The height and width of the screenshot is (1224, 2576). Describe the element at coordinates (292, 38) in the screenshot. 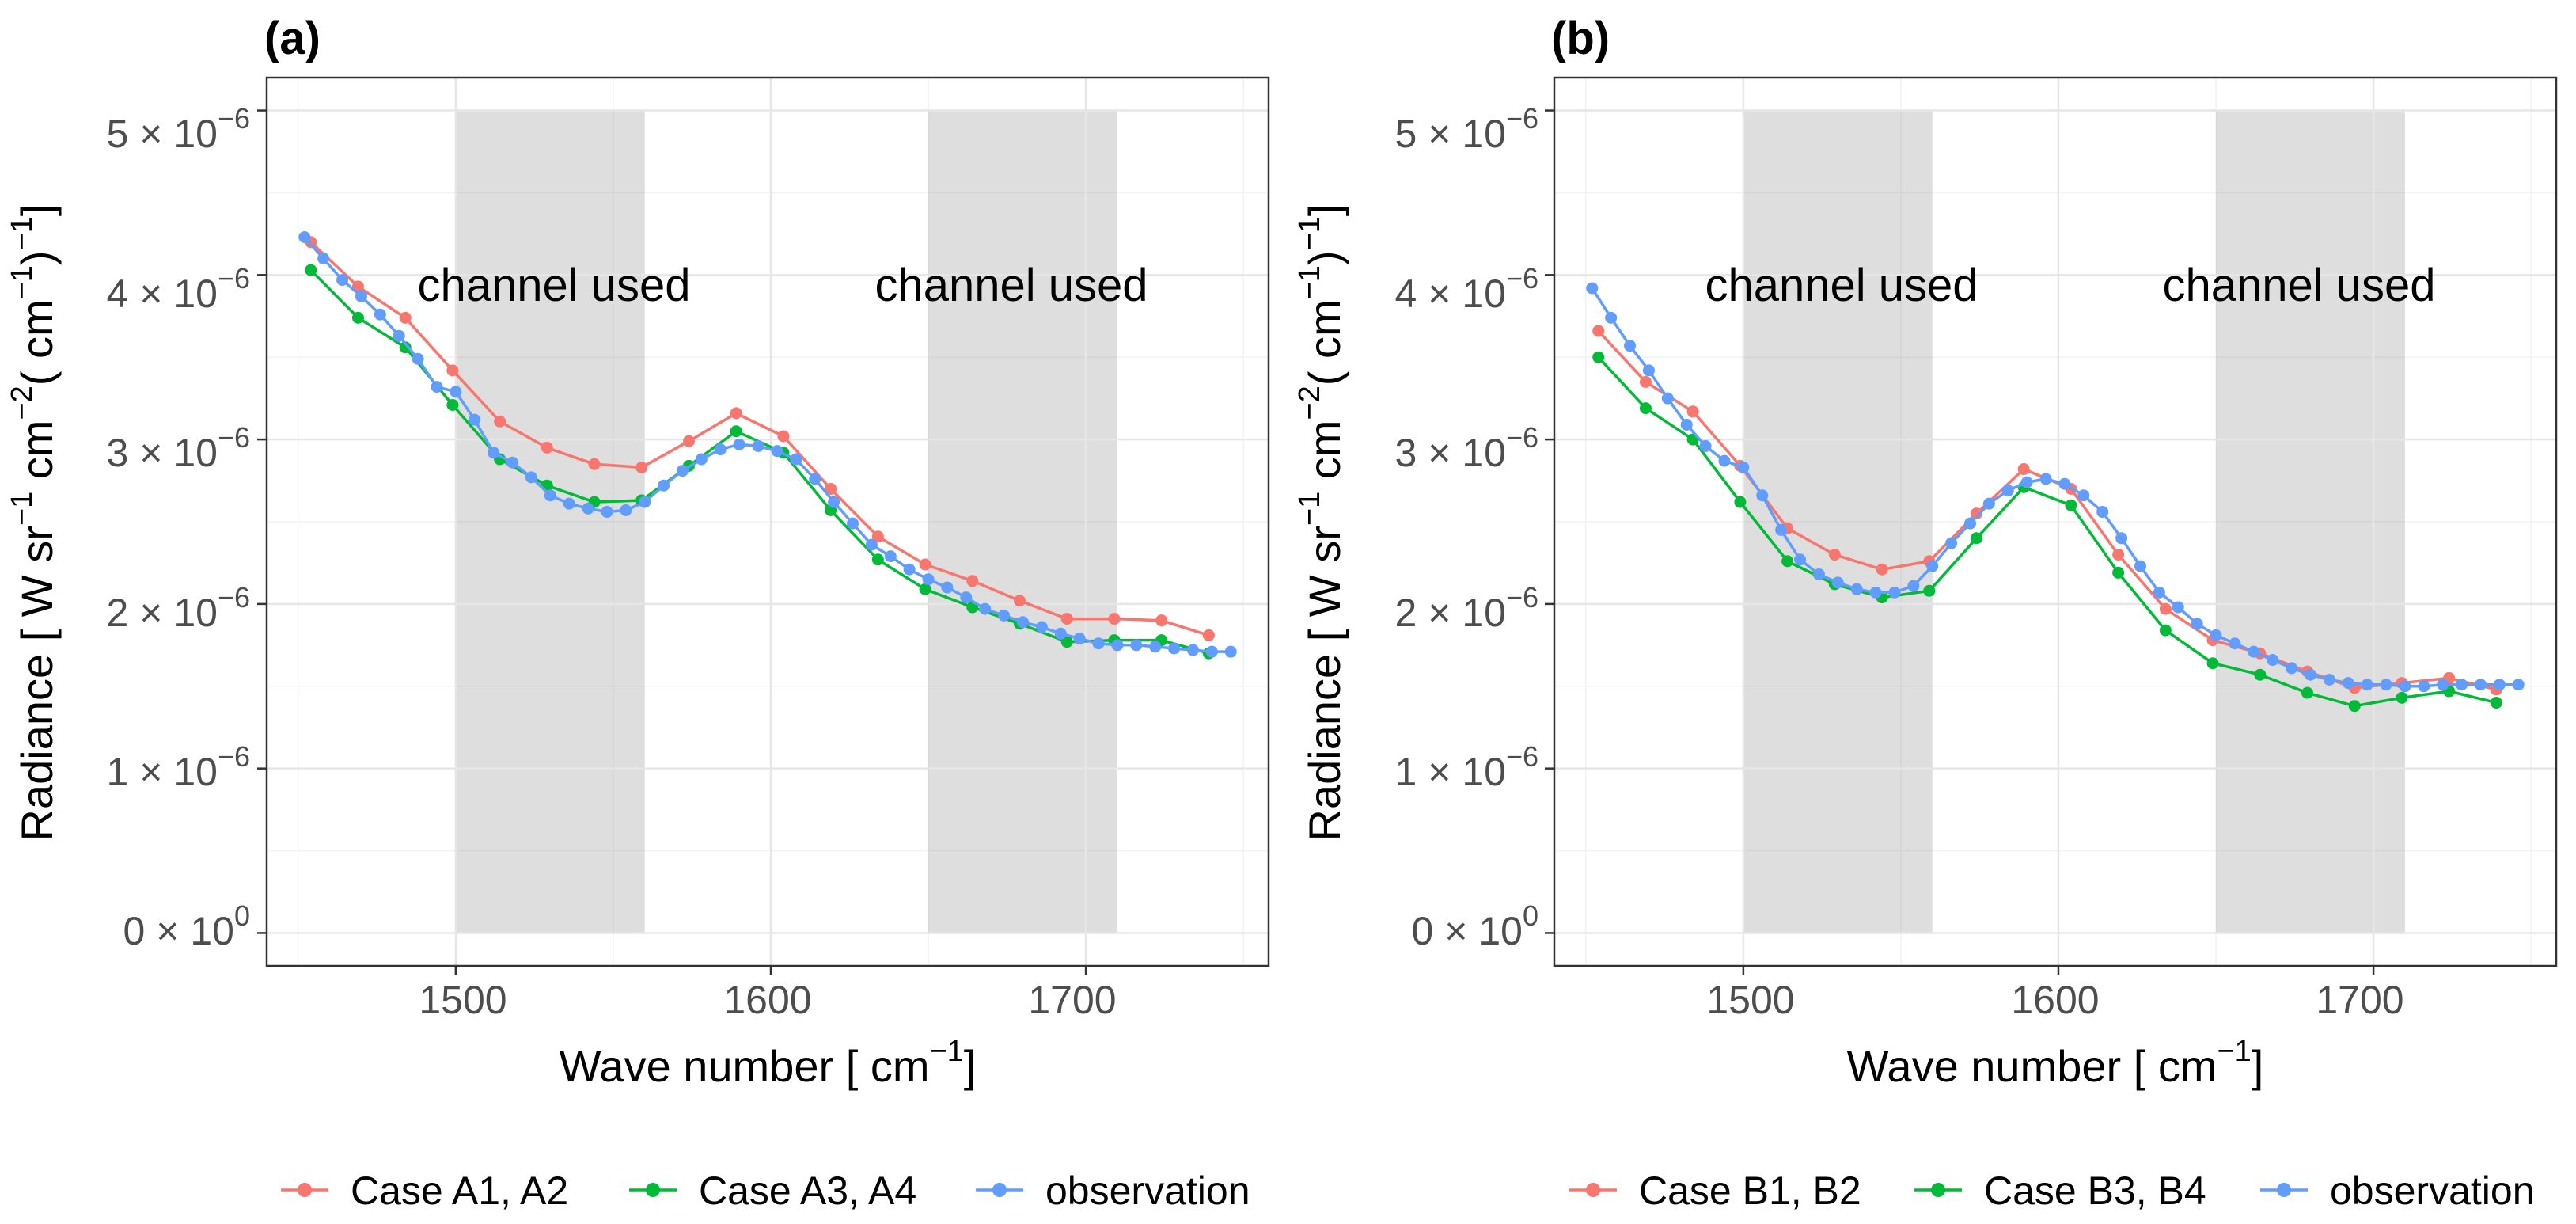

I see `panel-label-a: (a)` at that location.